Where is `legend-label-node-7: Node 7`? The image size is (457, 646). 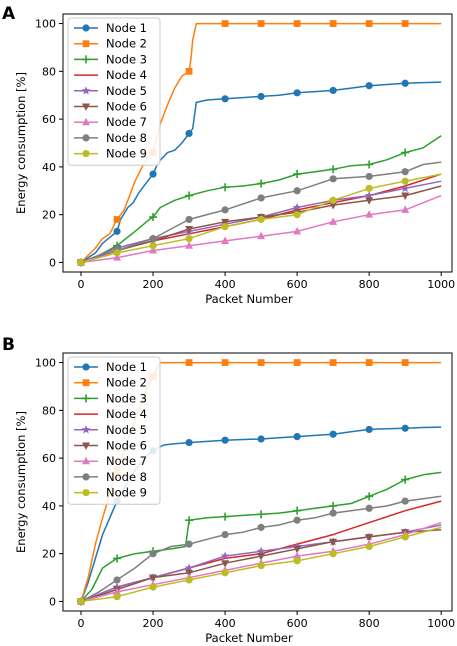 legend-label-node-7: Node 7 is located at coordinates (126, 122).